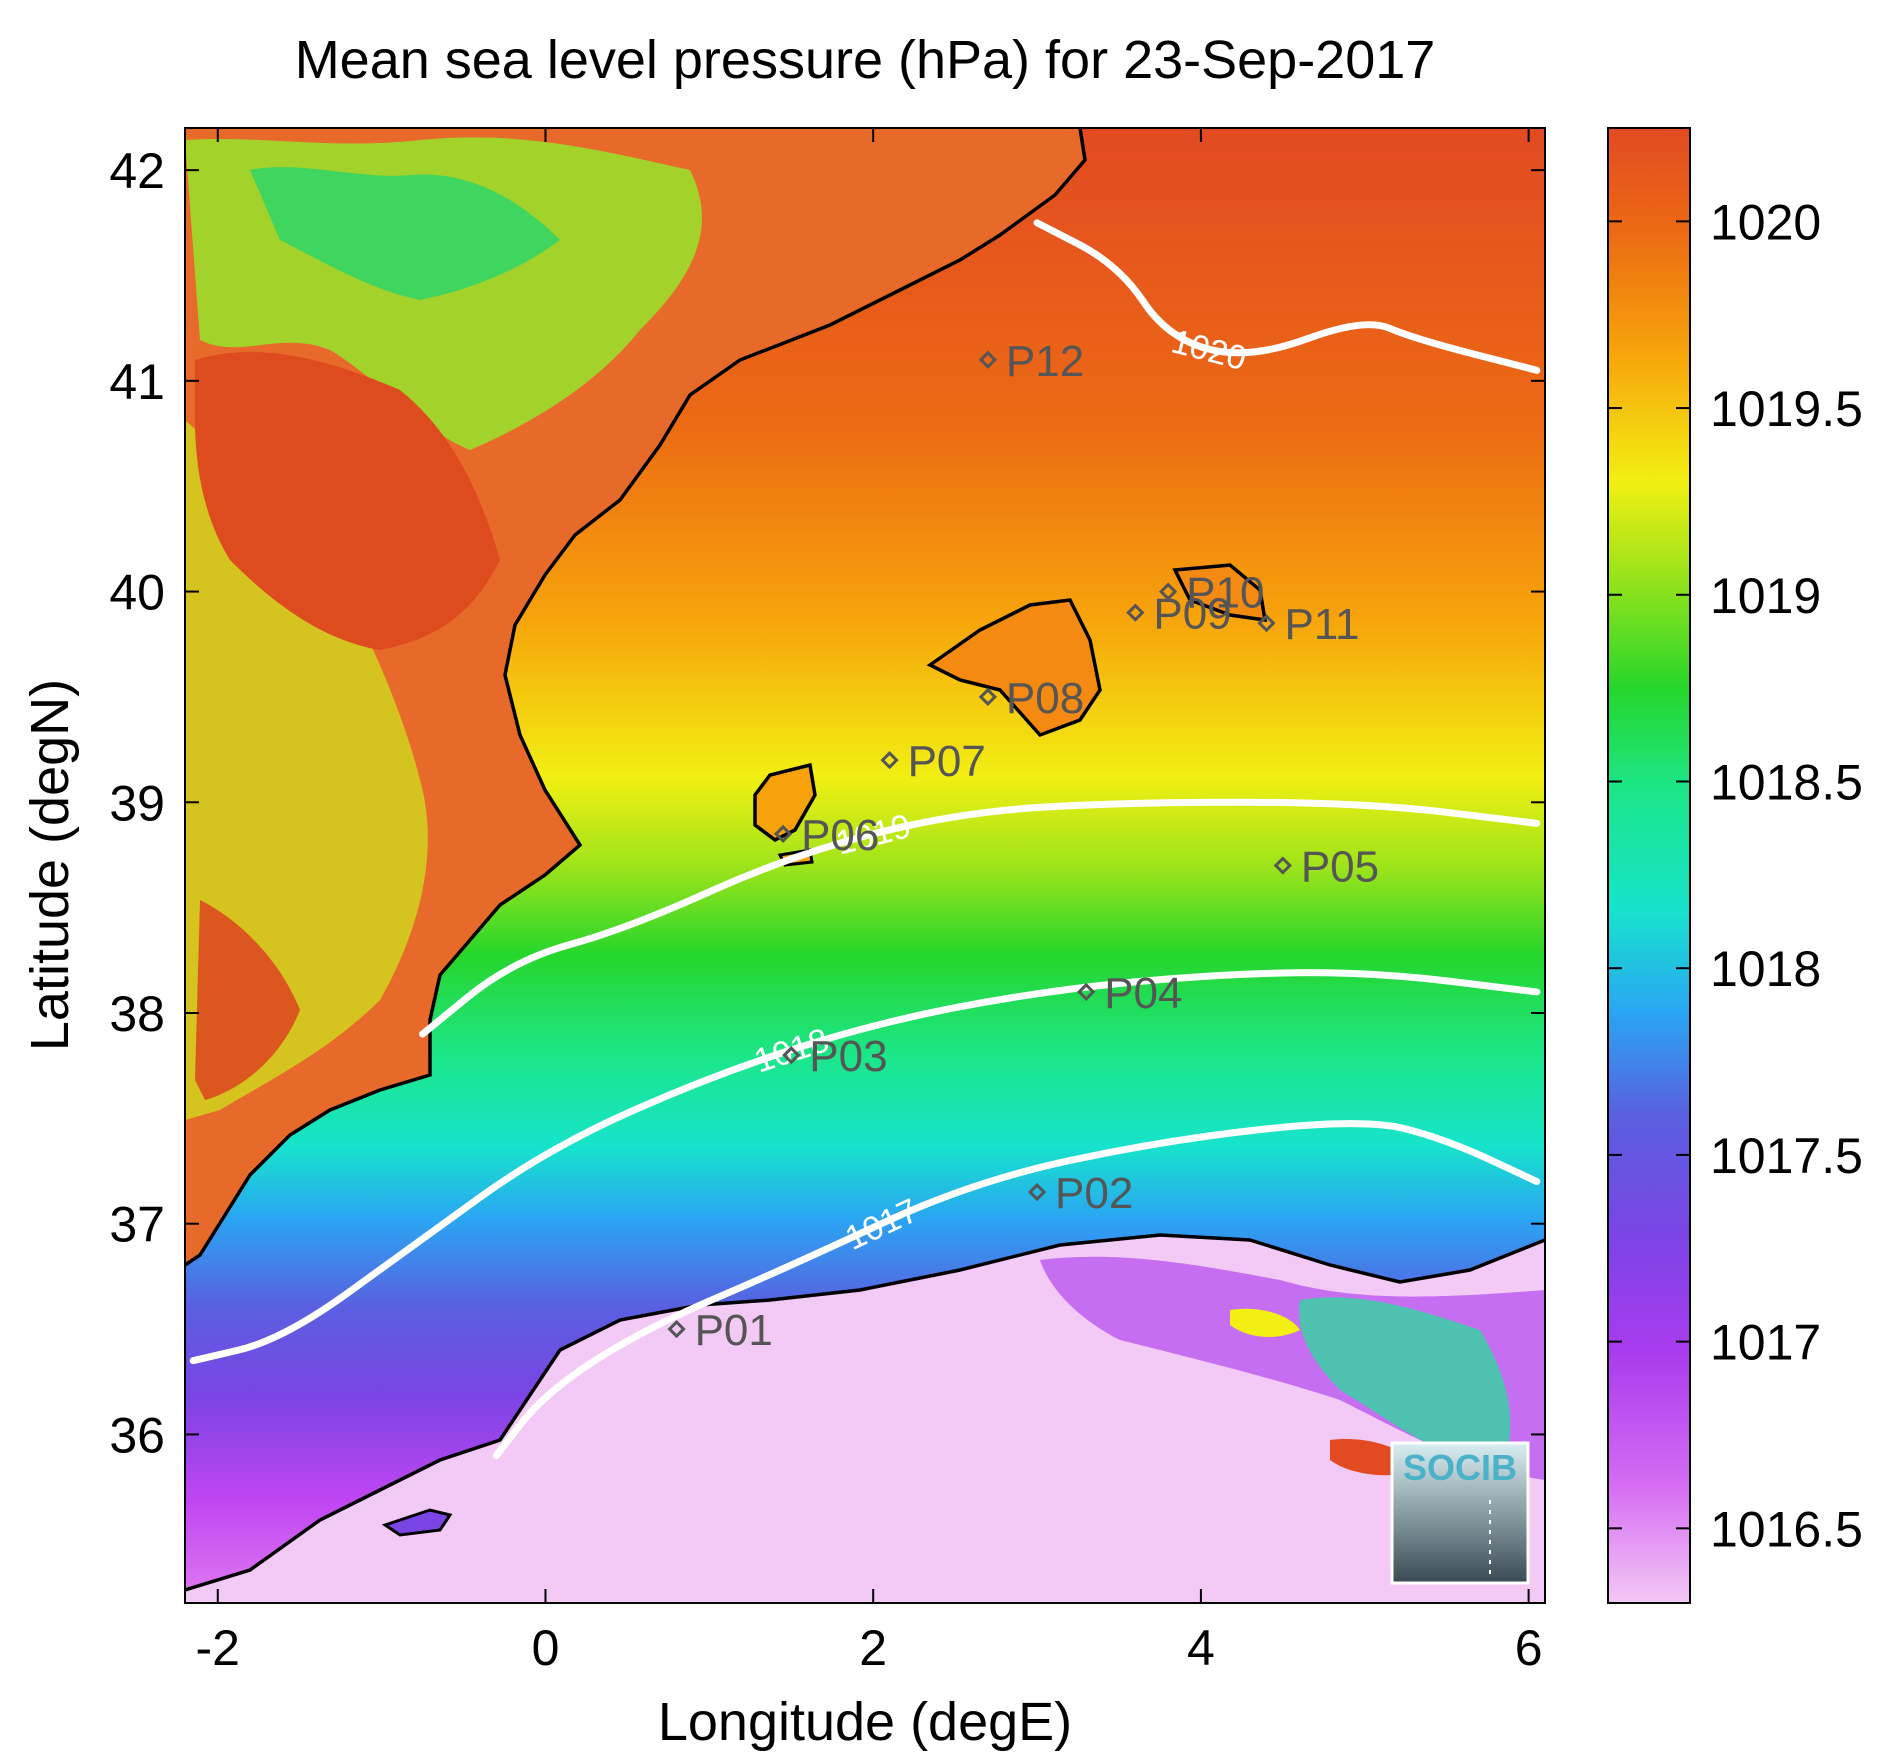  Describe the element at coordinates (1460, 1513) in the screenshot. I see `socib-logo: SOCIB` at that location.